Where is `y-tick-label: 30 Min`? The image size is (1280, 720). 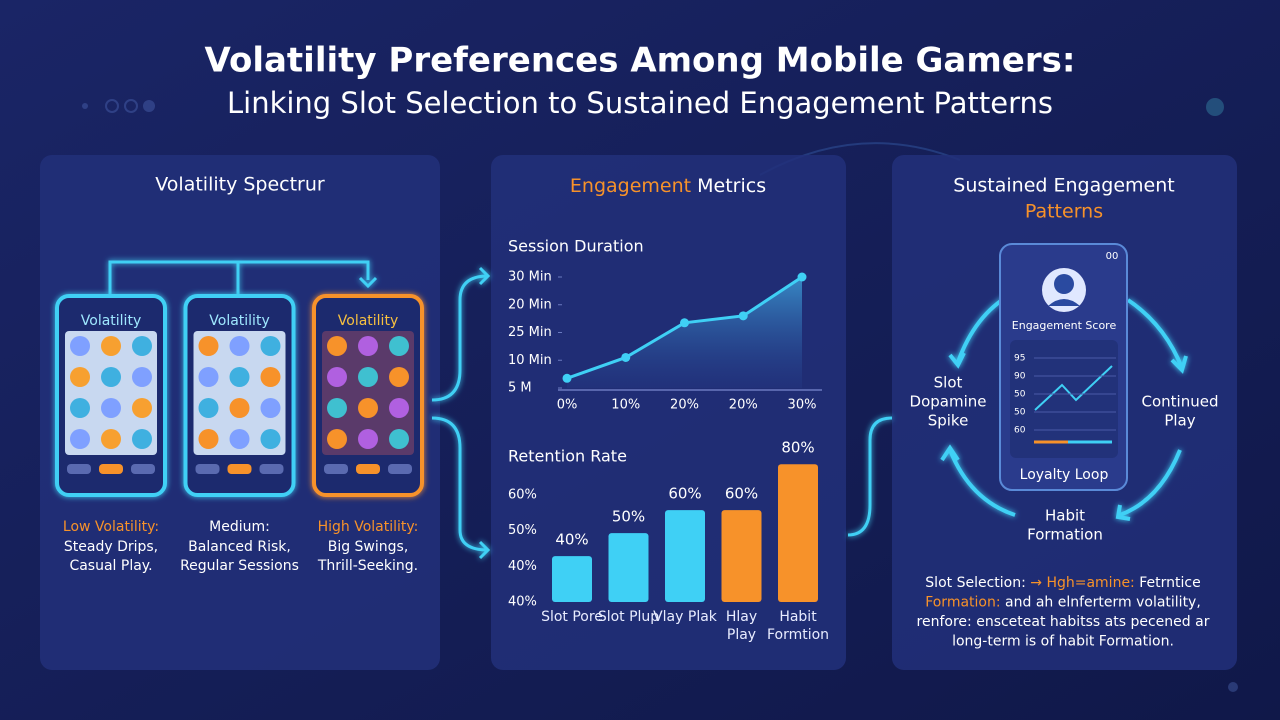 y-tick-label: 30 Min is located at coordinates (530, 277).